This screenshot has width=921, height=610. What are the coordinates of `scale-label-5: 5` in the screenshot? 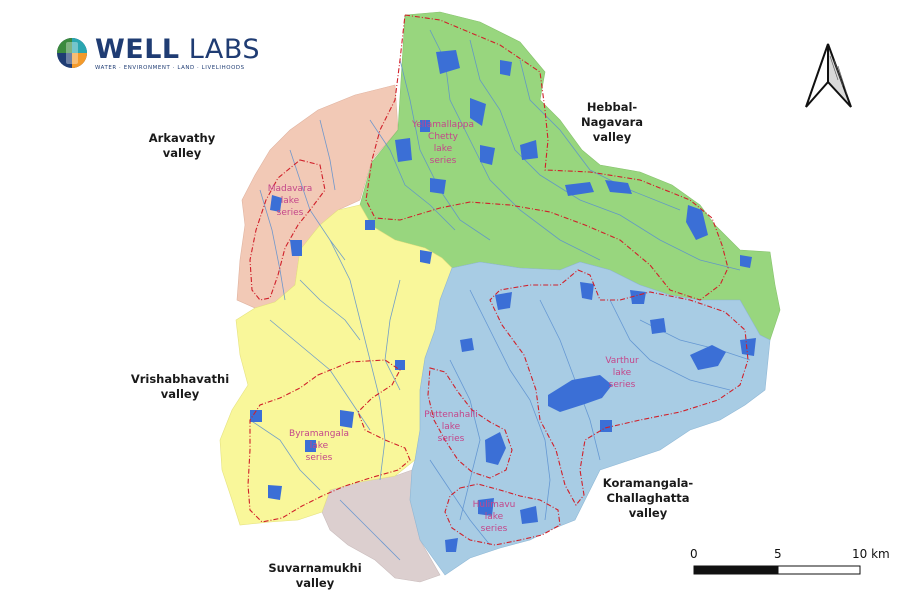 It's located at (778, 554).